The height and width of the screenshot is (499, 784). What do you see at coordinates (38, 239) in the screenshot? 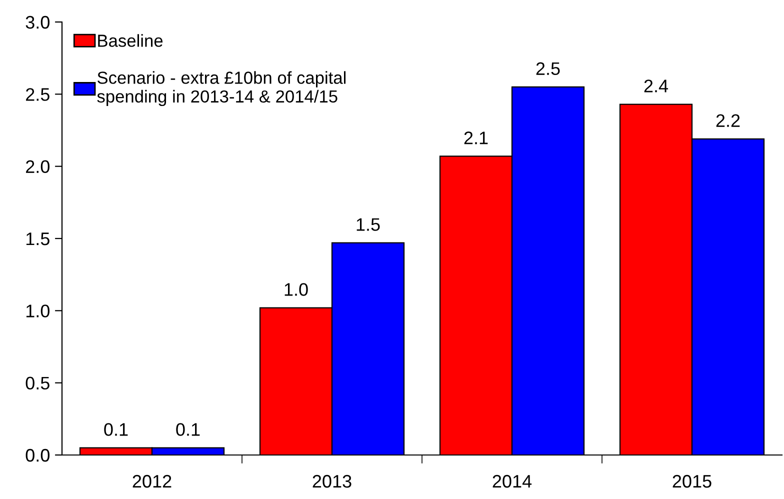
I see `y-tick-label: 1.5` at bounding box center [38, 239].